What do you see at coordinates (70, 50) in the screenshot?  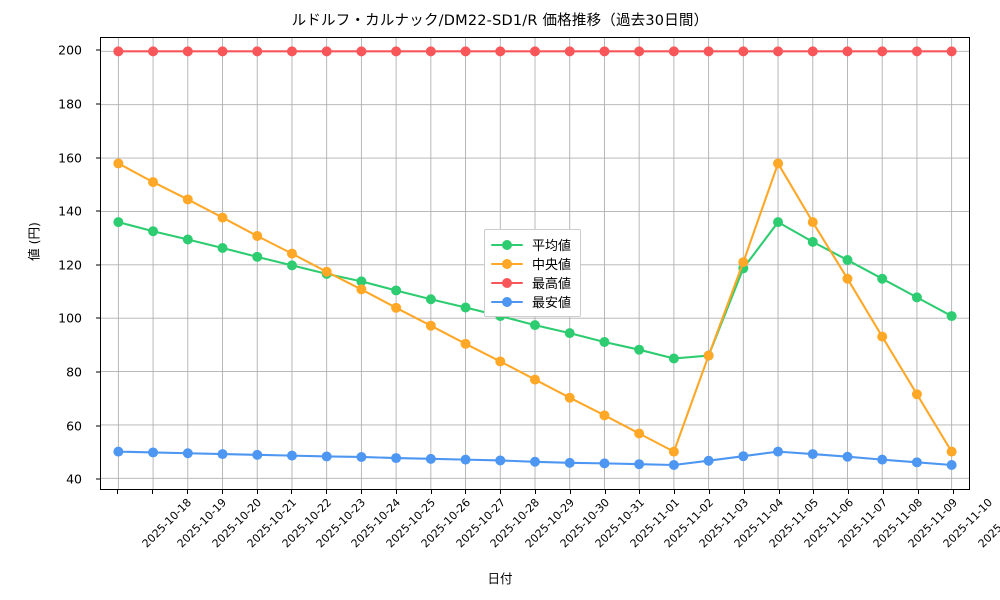 I see `y-tick-label: 200` at bounding box center [70, 50].